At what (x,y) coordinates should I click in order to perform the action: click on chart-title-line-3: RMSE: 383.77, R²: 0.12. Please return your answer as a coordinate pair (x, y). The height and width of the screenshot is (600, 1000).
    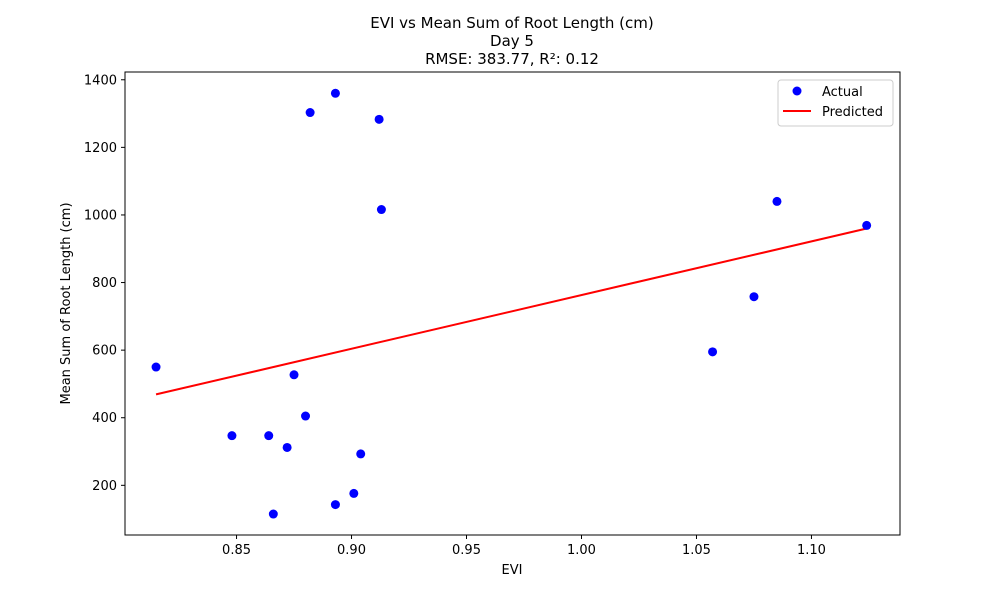
    Looking at the image, I should click on (512, 59).